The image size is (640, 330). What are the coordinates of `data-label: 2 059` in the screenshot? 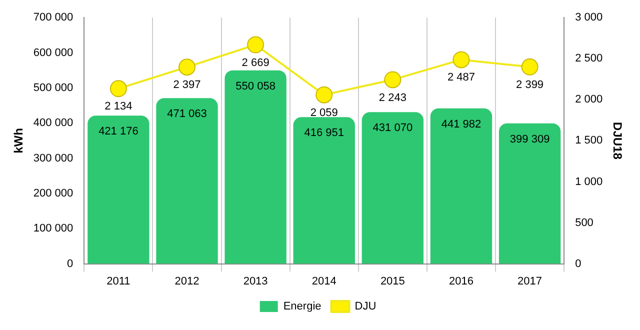 It's located at (324, 112).